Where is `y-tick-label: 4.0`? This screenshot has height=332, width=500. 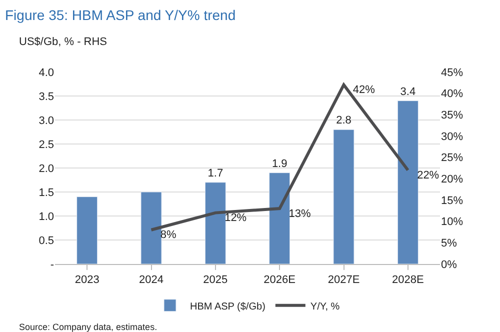
y-tick-label: 4.0 is located at coordinates (46, 72).